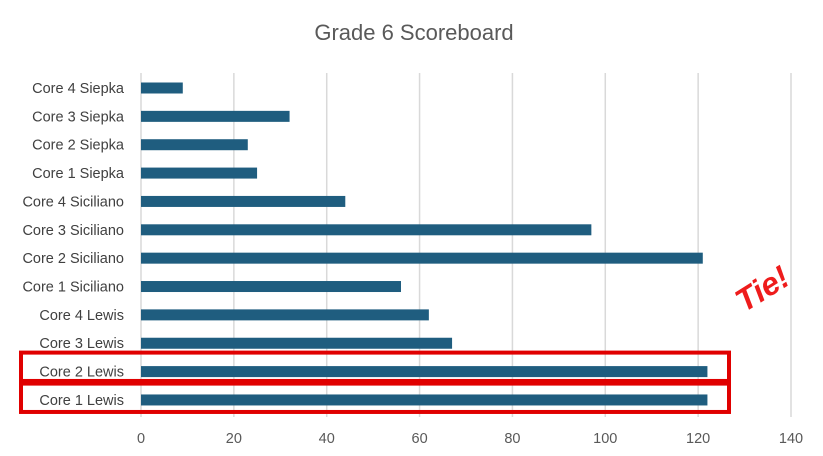  What do you see at coordinates (470, 439) in the screenshot?
I see `x-axis-tick-labels: 0 20 40 60 80 100 120 140` at bounding box center [470, 439].